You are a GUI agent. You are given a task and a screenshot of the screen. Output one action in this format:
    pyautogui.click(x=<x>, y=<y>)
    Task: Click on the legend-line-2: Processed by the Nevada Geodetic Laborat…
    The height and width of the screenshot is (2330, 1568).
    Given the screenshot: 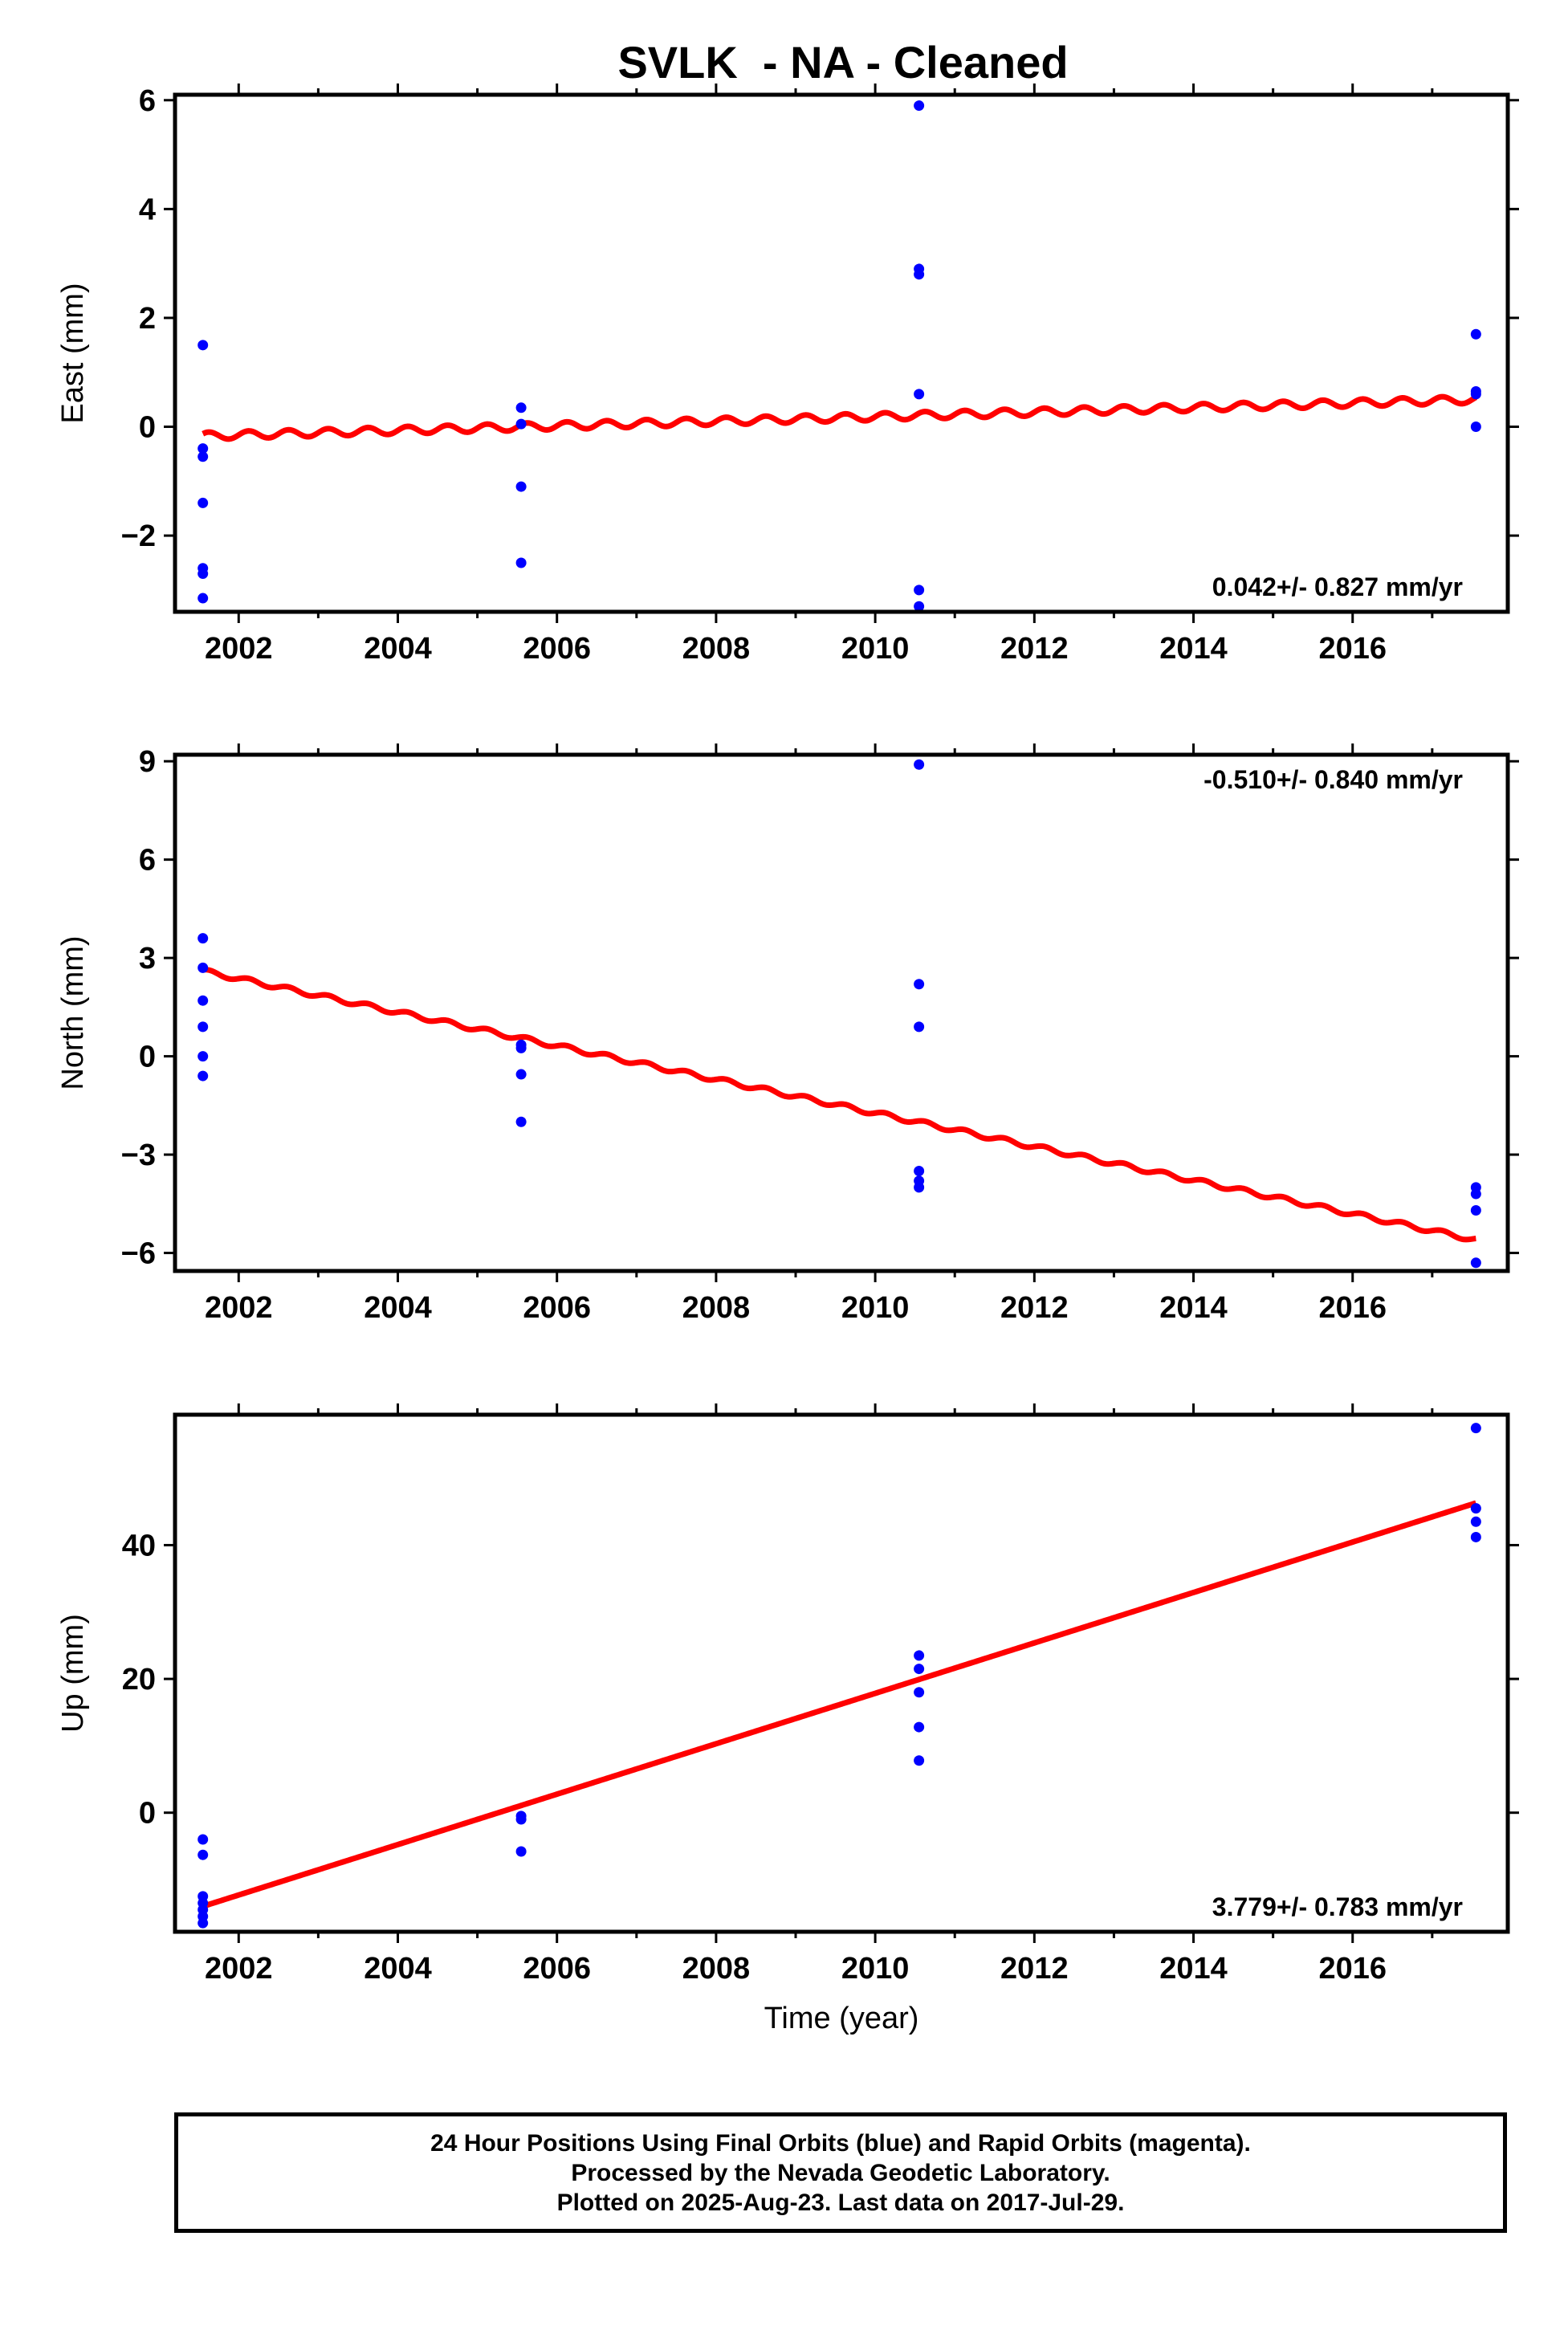 What is the action you would take?
    pyautogui.click(x=840, y=2172)
    